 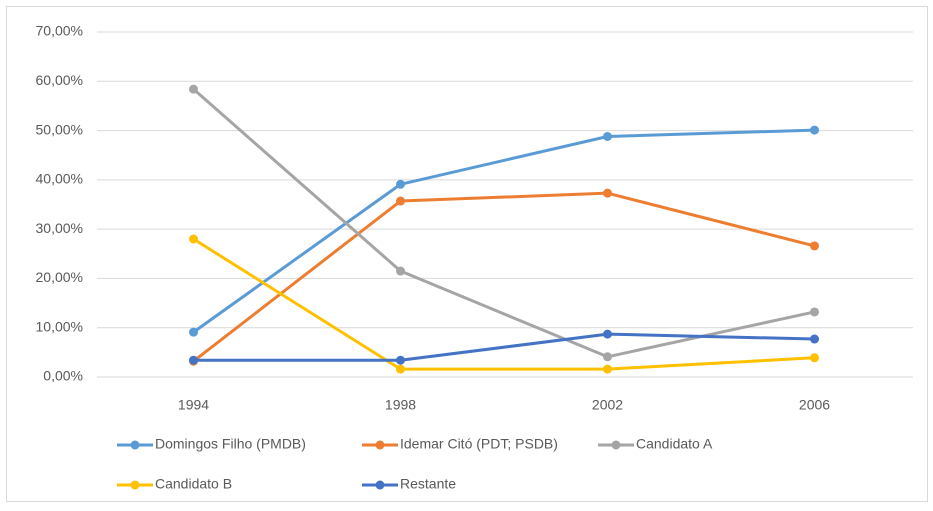 I want to click on x-tick-label: 1998, so click(x=400, y=405).